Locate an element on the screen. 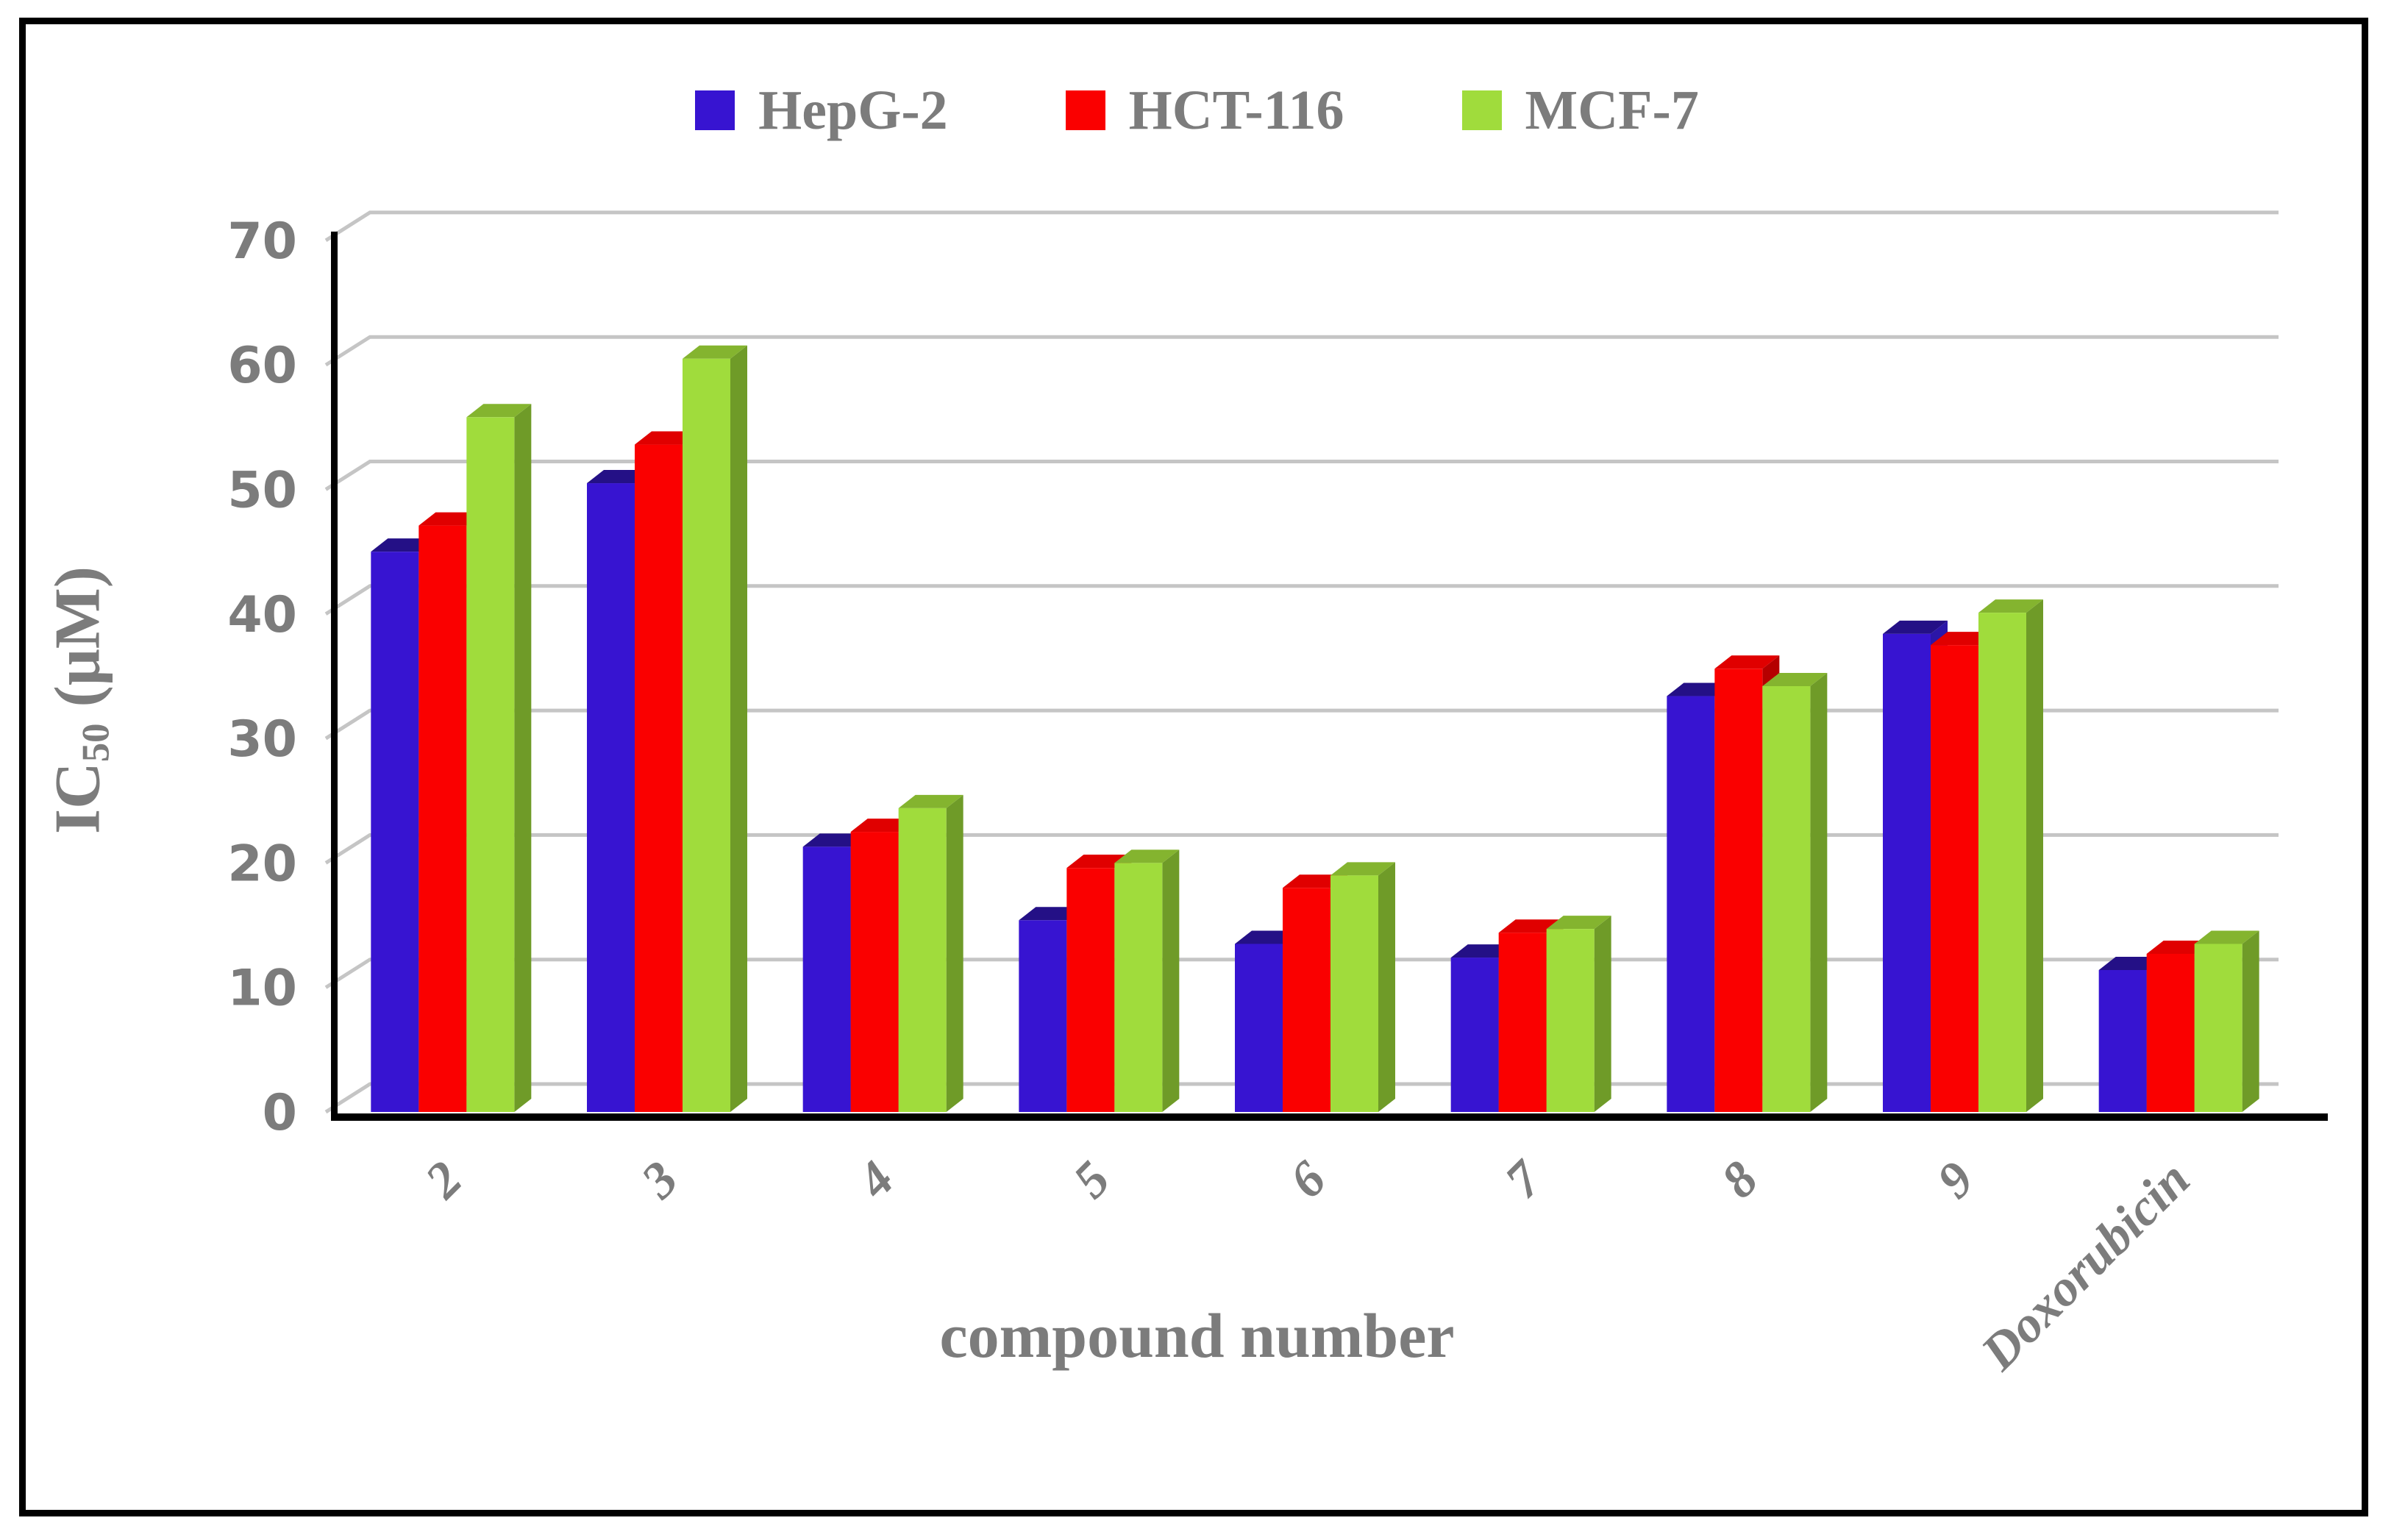 The height and width of the screenshot is (1540, 2394). x-axis-title: compound number is located at coordinates (1197, 1335).